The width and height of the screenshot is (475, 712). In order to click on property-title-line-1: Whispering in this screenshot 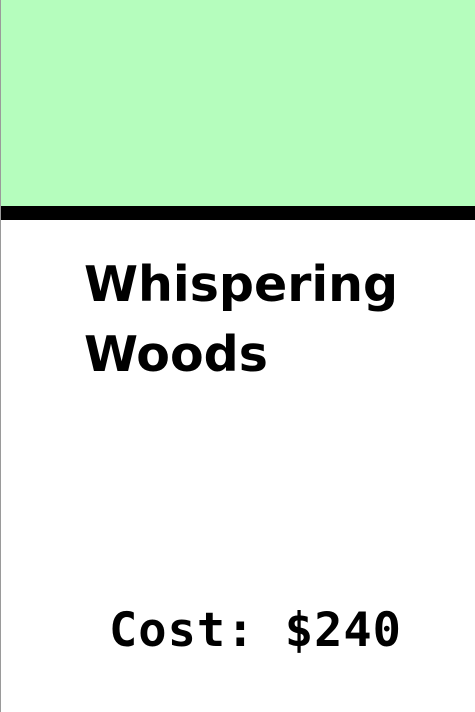, I will do `click(241, 284)`.